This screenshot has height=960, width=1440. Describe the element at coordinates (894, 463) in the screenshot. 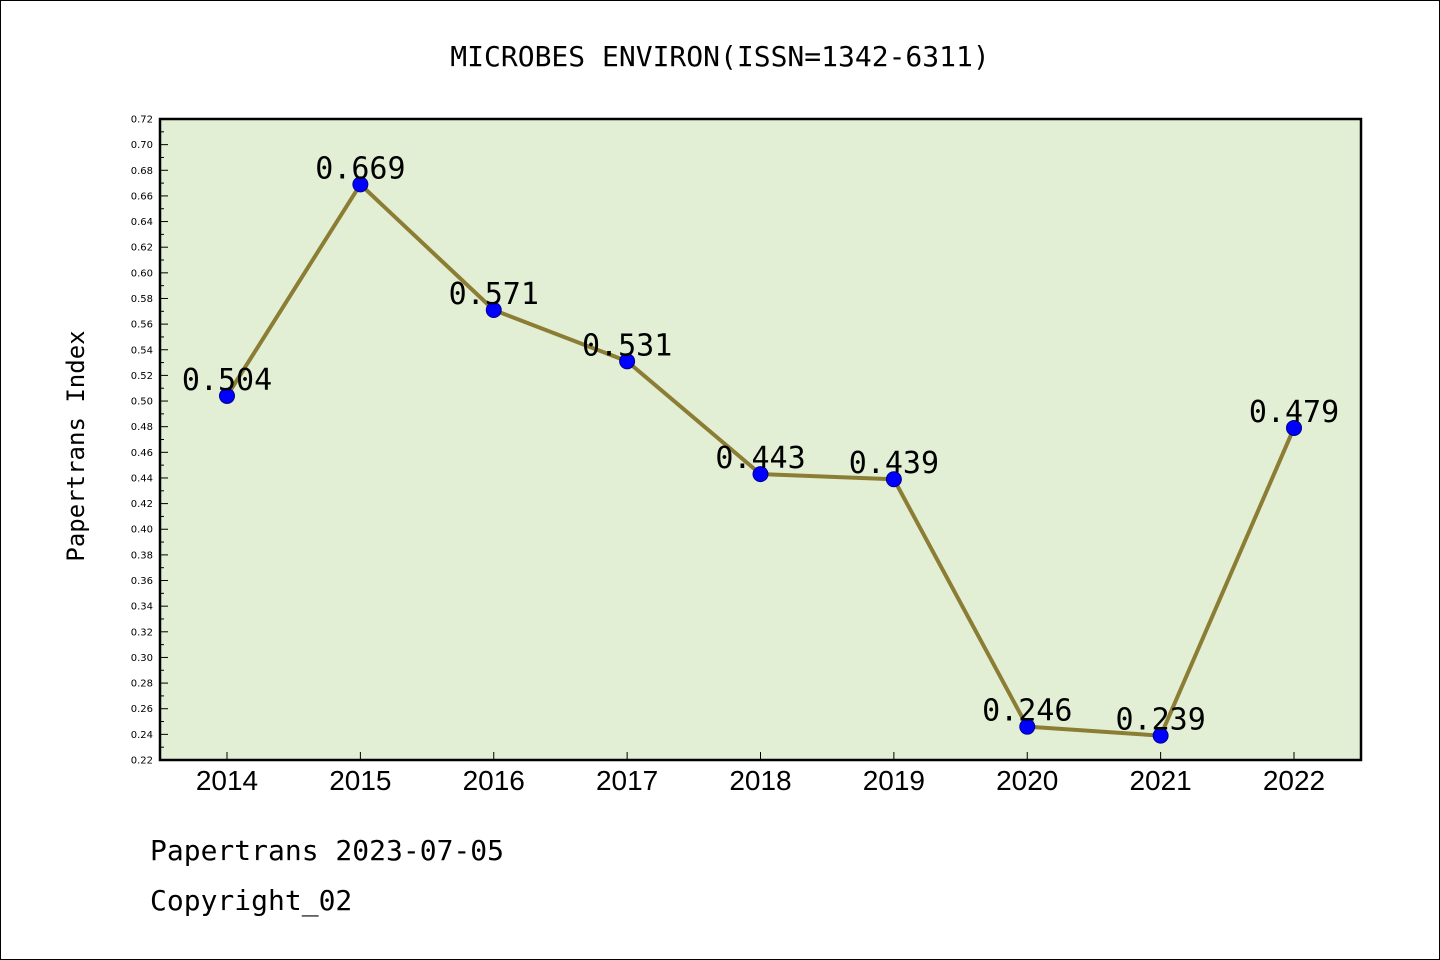

I see `data-label: 0.439` at that location.